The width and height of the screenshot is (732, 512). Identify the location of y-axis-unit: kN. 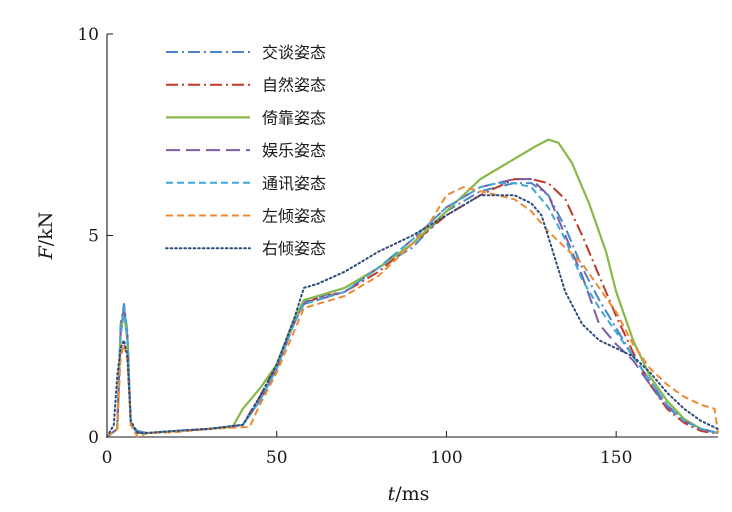
(46, 226).